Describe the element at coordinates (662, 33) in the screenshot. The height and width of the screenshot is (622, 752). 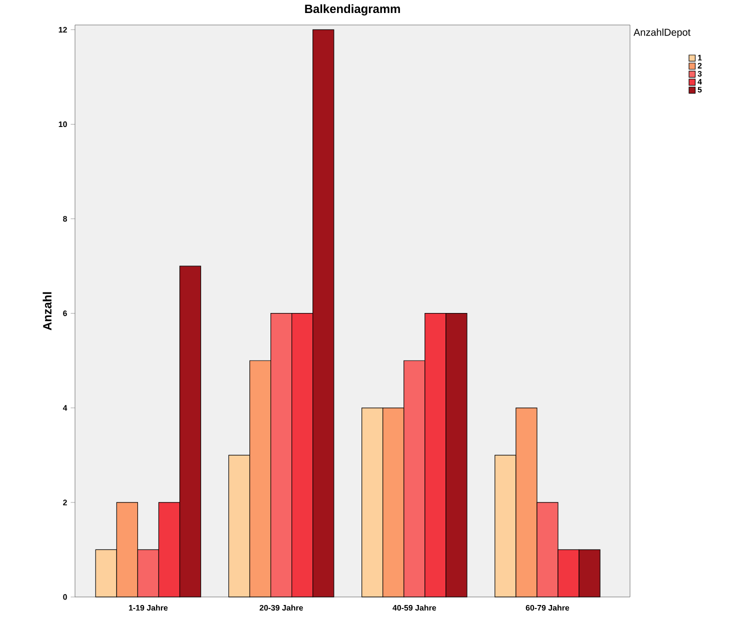
I see `legend-title: AnzahlDepot` at that location.